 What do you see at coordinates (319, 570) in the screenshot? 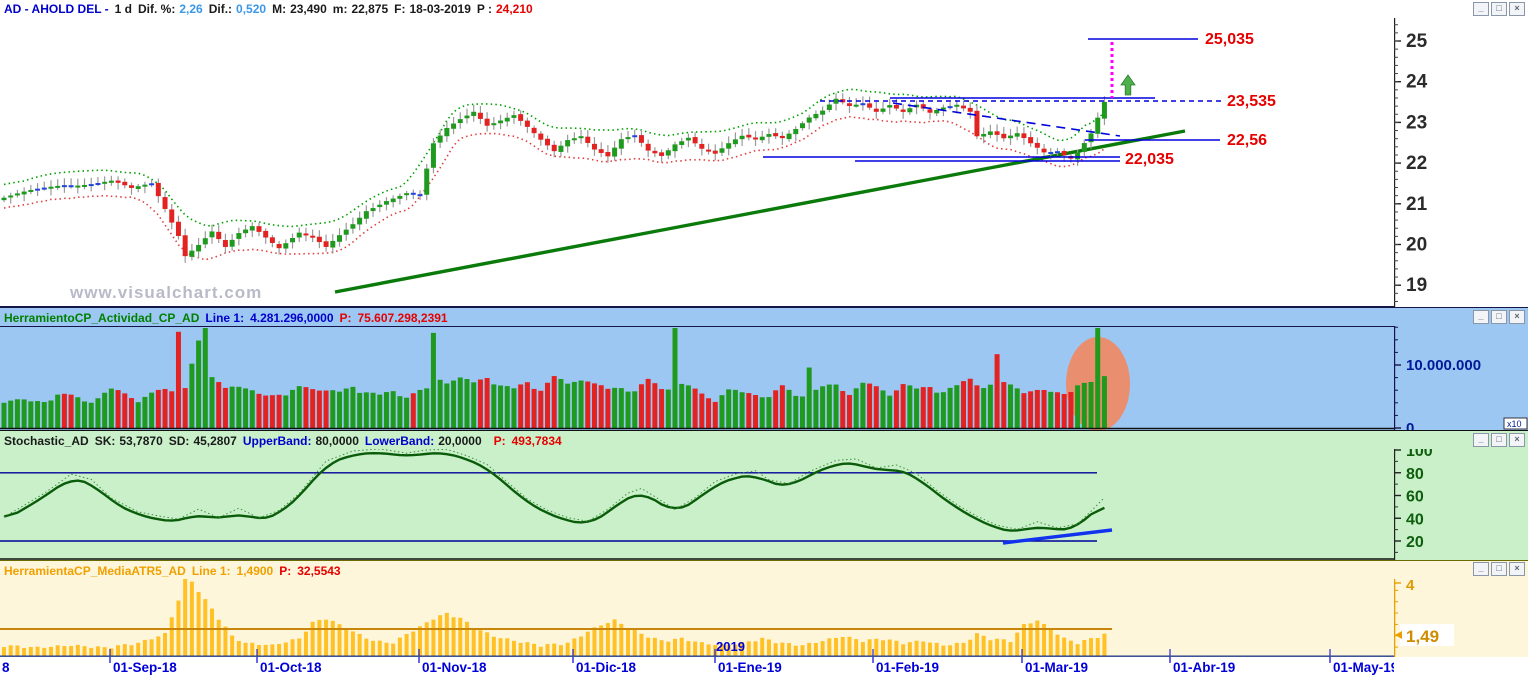
I see `atr-p-value: 32,5543` at bounding box center [319, 570].